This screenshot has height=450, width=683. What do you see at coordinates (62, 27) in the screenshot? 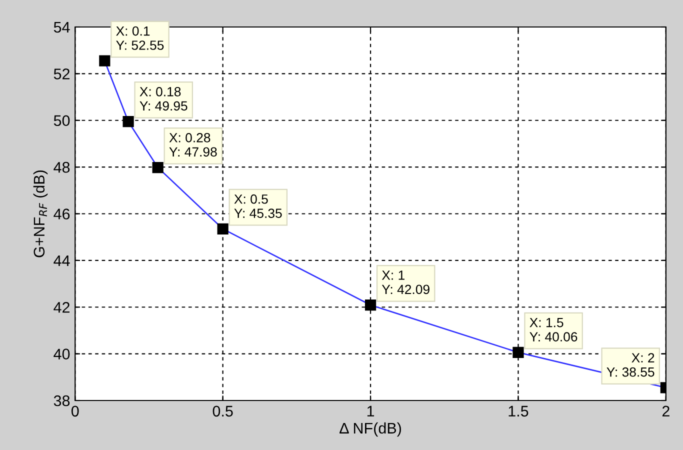
I see `y-tick-label: 54` at bounding box center [62, 27].